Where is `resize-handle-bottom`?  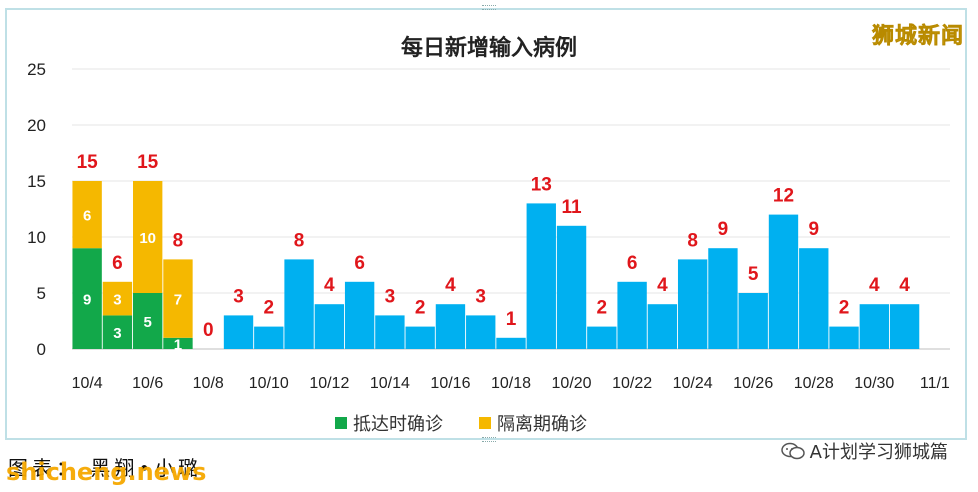 resize-handle-bottom is located at coordinates (489, 439).